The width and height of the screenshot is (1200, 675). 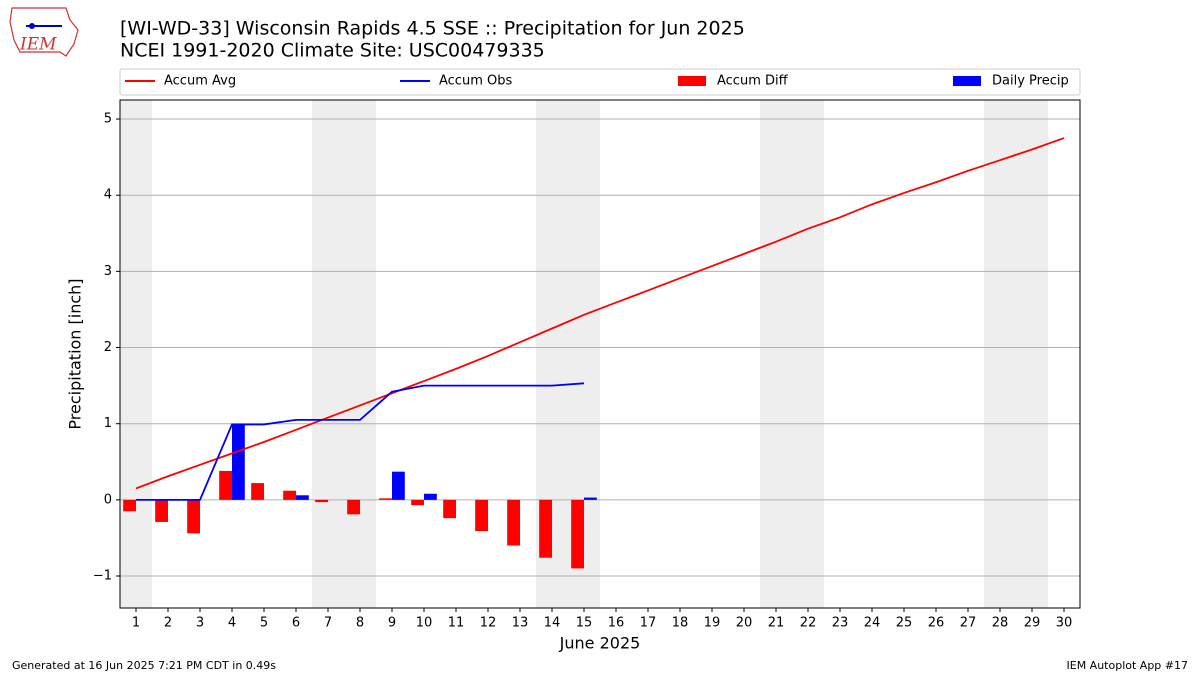 What do you see at coordinates (520, 623) in the screenshot?
I see `x-tick-label: 13` at bounding box center [520, 623].